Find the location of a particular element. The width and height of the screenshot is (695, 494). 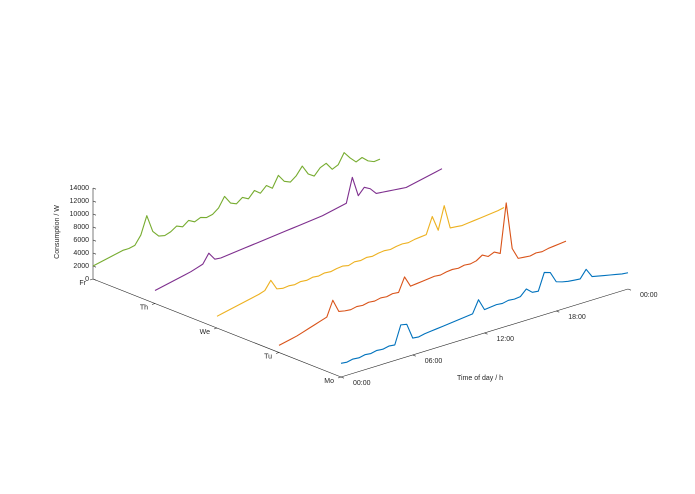

z-tick-label: 12000 is located at coordinates (80, 201).